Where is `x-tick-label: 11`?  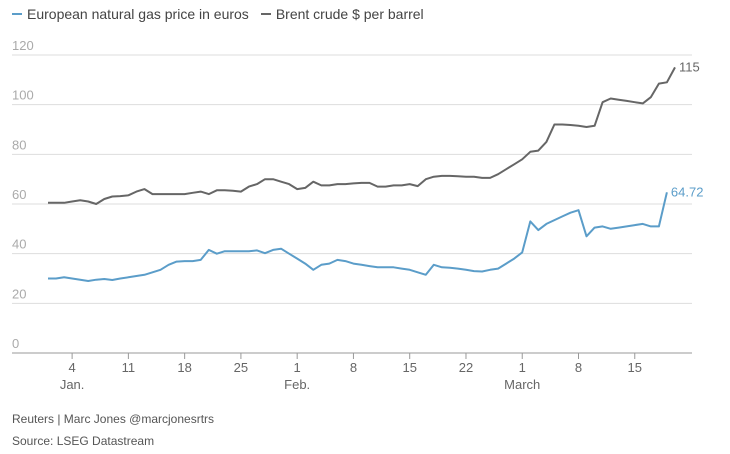
x-tick-label: 11 is located at coordinates (129, 367).